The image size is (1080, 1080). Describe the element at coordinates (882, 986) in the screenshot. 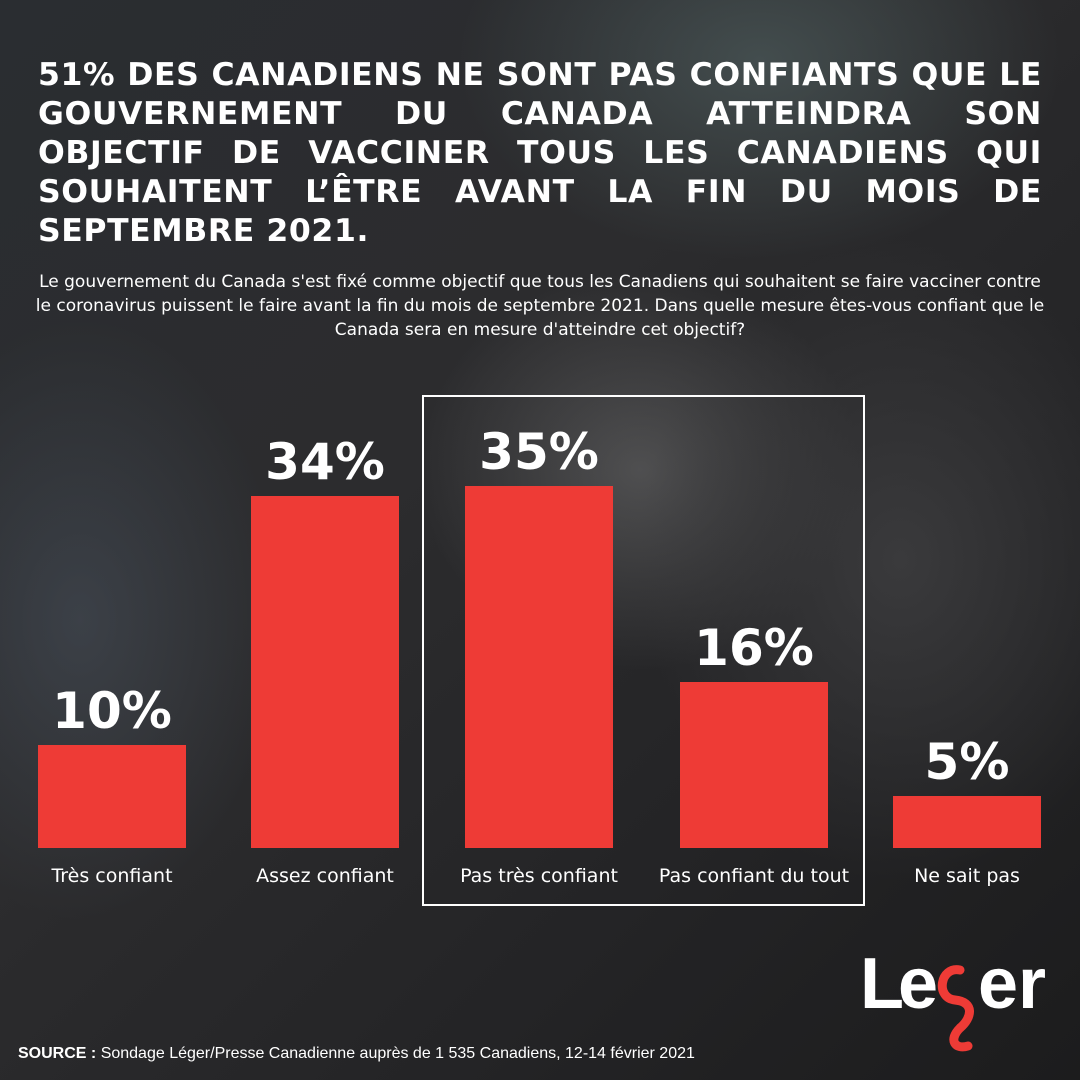

I see `svg-text: L` at that location.